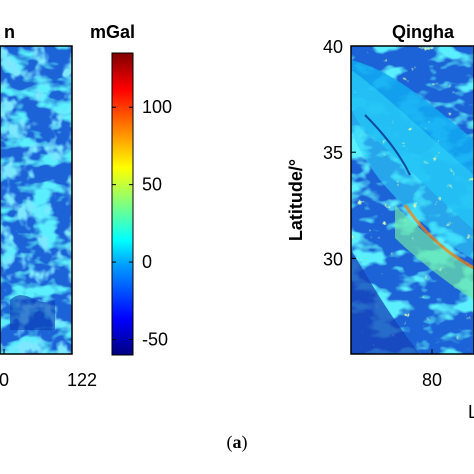  Describe the element at coordinates (9, 32) in the screenshot. I see `left-map-title: n` at that location.